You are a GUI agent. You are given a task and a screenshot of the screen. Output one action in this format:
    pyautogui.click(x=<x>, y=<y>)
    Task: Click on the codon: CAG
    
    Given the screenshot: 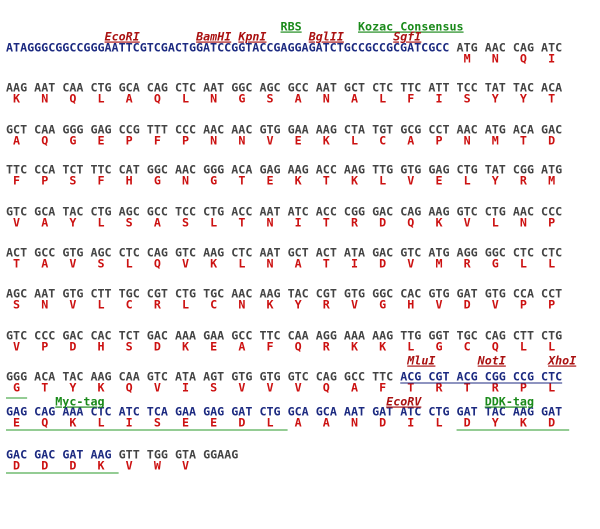 What is the action you would take?
    pyautogui.click(x=495, y=336)
    